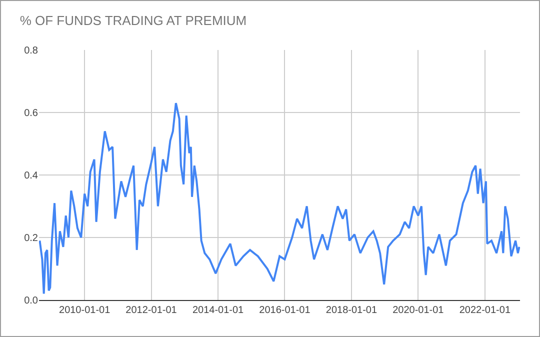 This screenshot has height=337, width=540. What do you see at coordinates (31, 176) in the screenshot?
I see `y-tick-label: 0.4` at bounding box center [31, 176].